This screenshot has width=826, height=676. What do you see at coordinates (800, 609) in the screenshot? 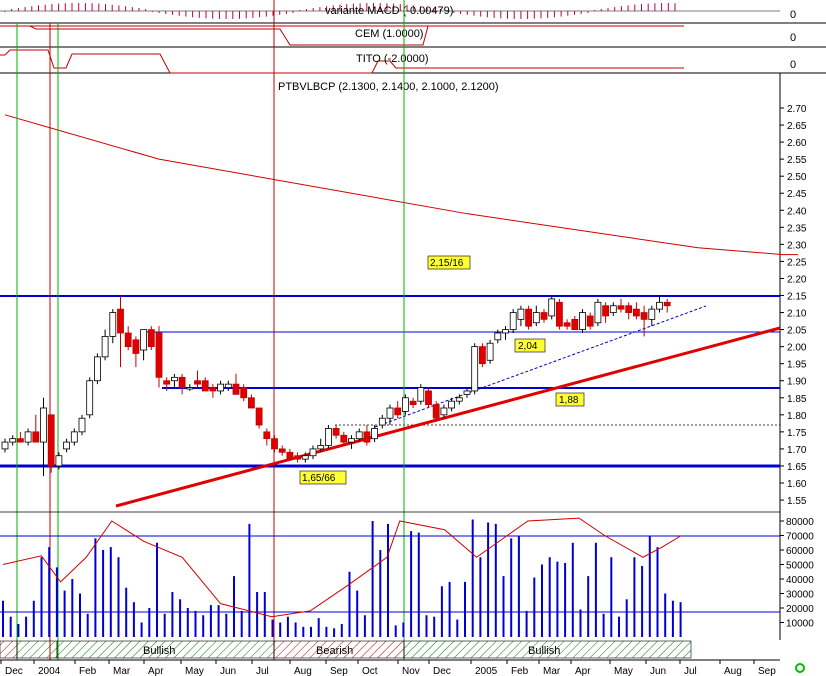
I see `volume-tick-label: 20000` at bounding box center [800, 609].